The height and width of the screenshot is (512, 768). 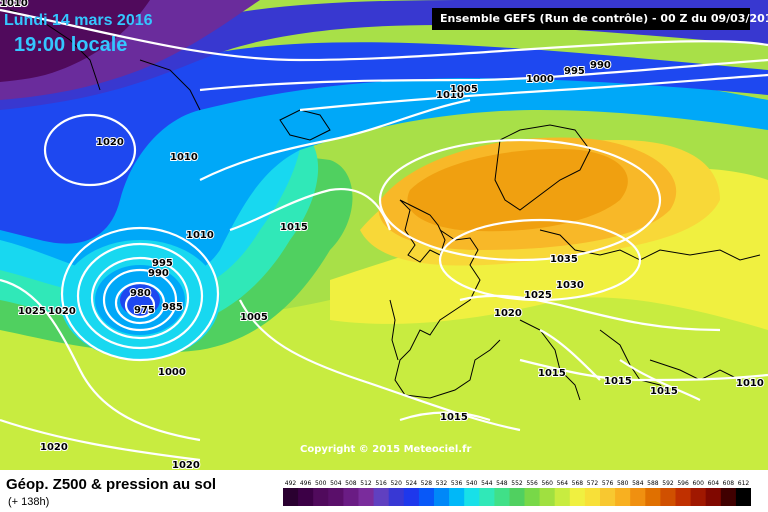 I want to click on pressure-label: 975, so click(x=144, y=310).